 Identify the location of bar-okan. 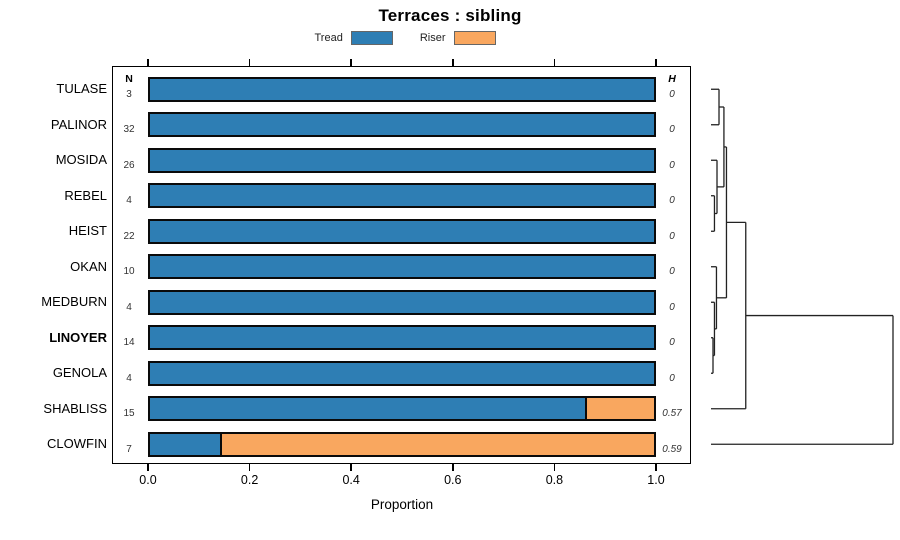
(402, 267).